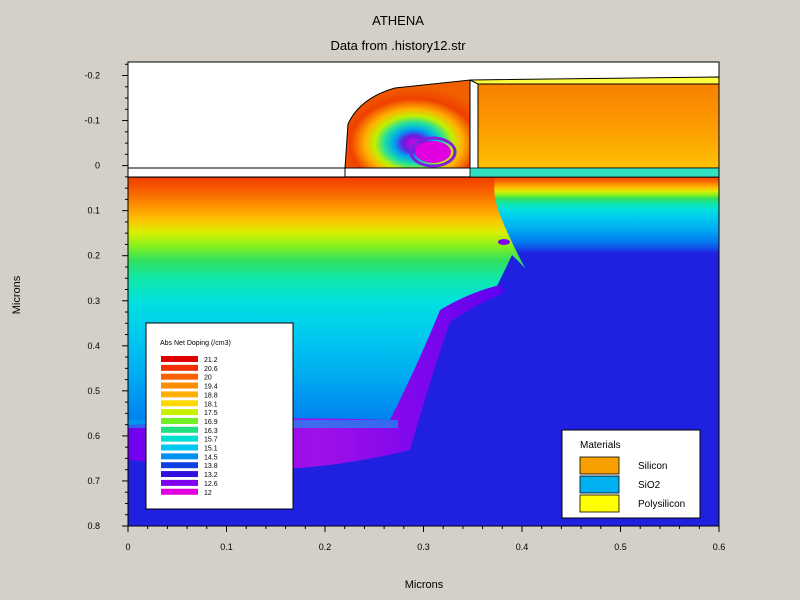 The width and height of the screenshot is (800, 600). Describe the element at coordinates (93, 391) in the screenshot. I see `y-tick-label: 0.5` at that location.